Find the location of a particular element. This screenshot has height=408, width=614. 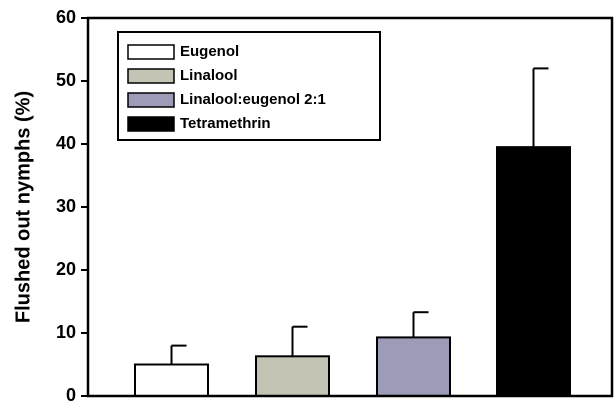

y-tick-label: 20 is located at coordinates (66, 269).